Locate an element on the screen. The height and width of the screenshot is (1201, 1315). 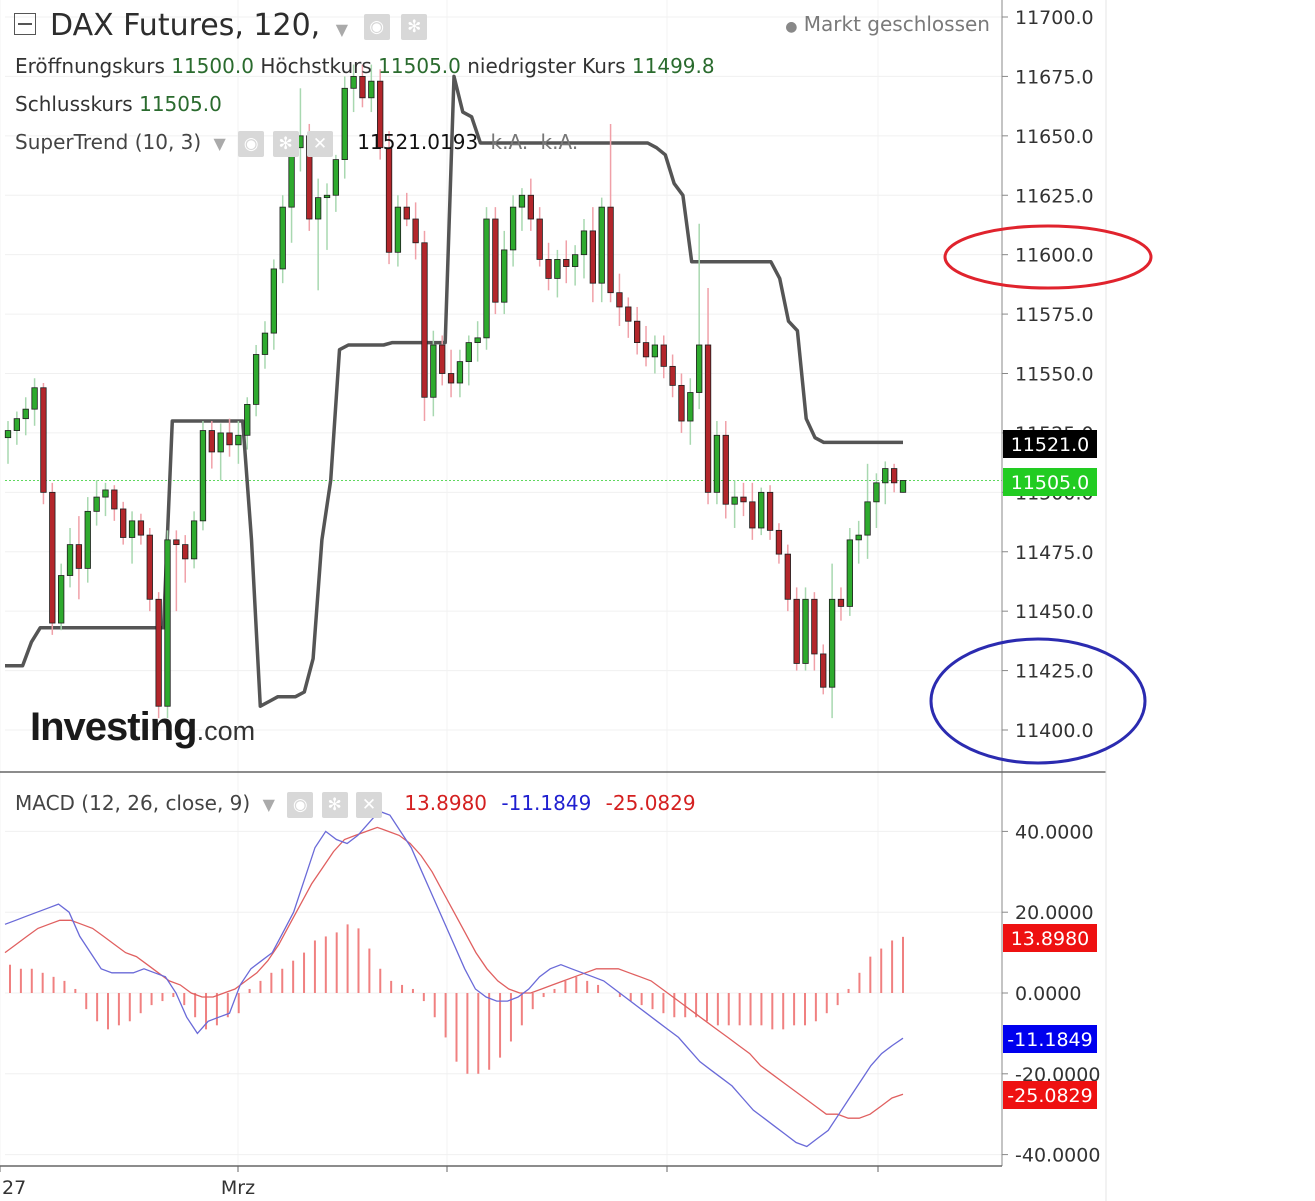
macd-signal-price-label-bg is located at coordinates (1050, 1095).